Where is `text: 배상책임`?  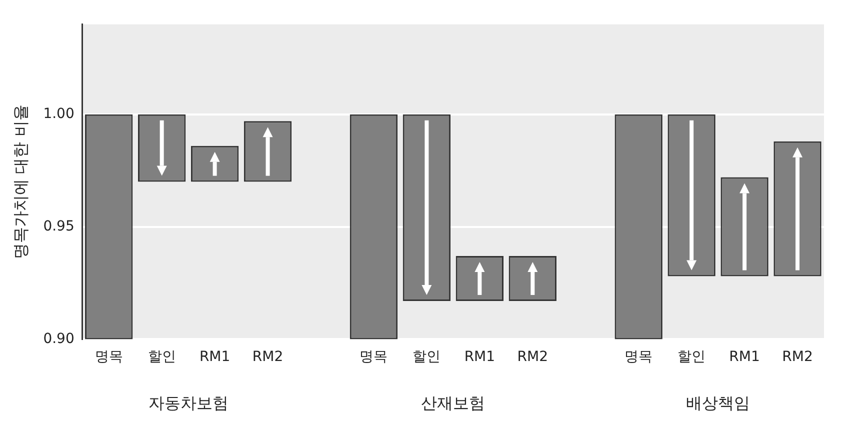
text: 배상책임 is located at coordinates (718, 402).